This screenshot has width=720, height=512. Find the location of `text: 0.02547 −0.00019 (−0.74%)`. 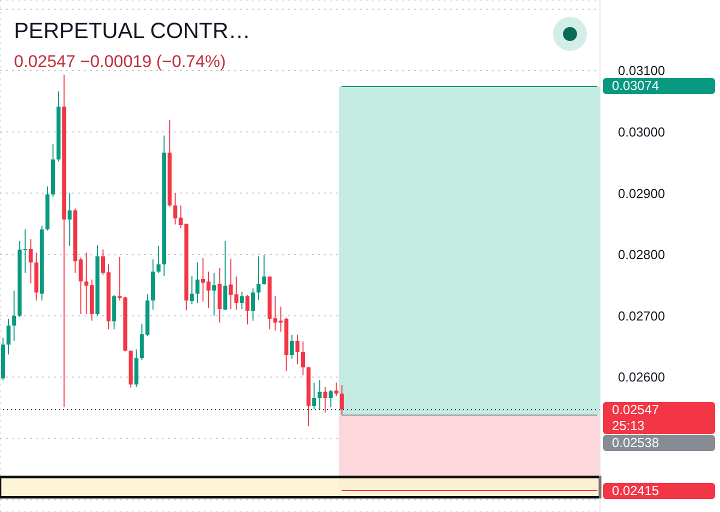

text: 0.02547 −0.00019 (−0.74%) is located at coordinates (120, 62).